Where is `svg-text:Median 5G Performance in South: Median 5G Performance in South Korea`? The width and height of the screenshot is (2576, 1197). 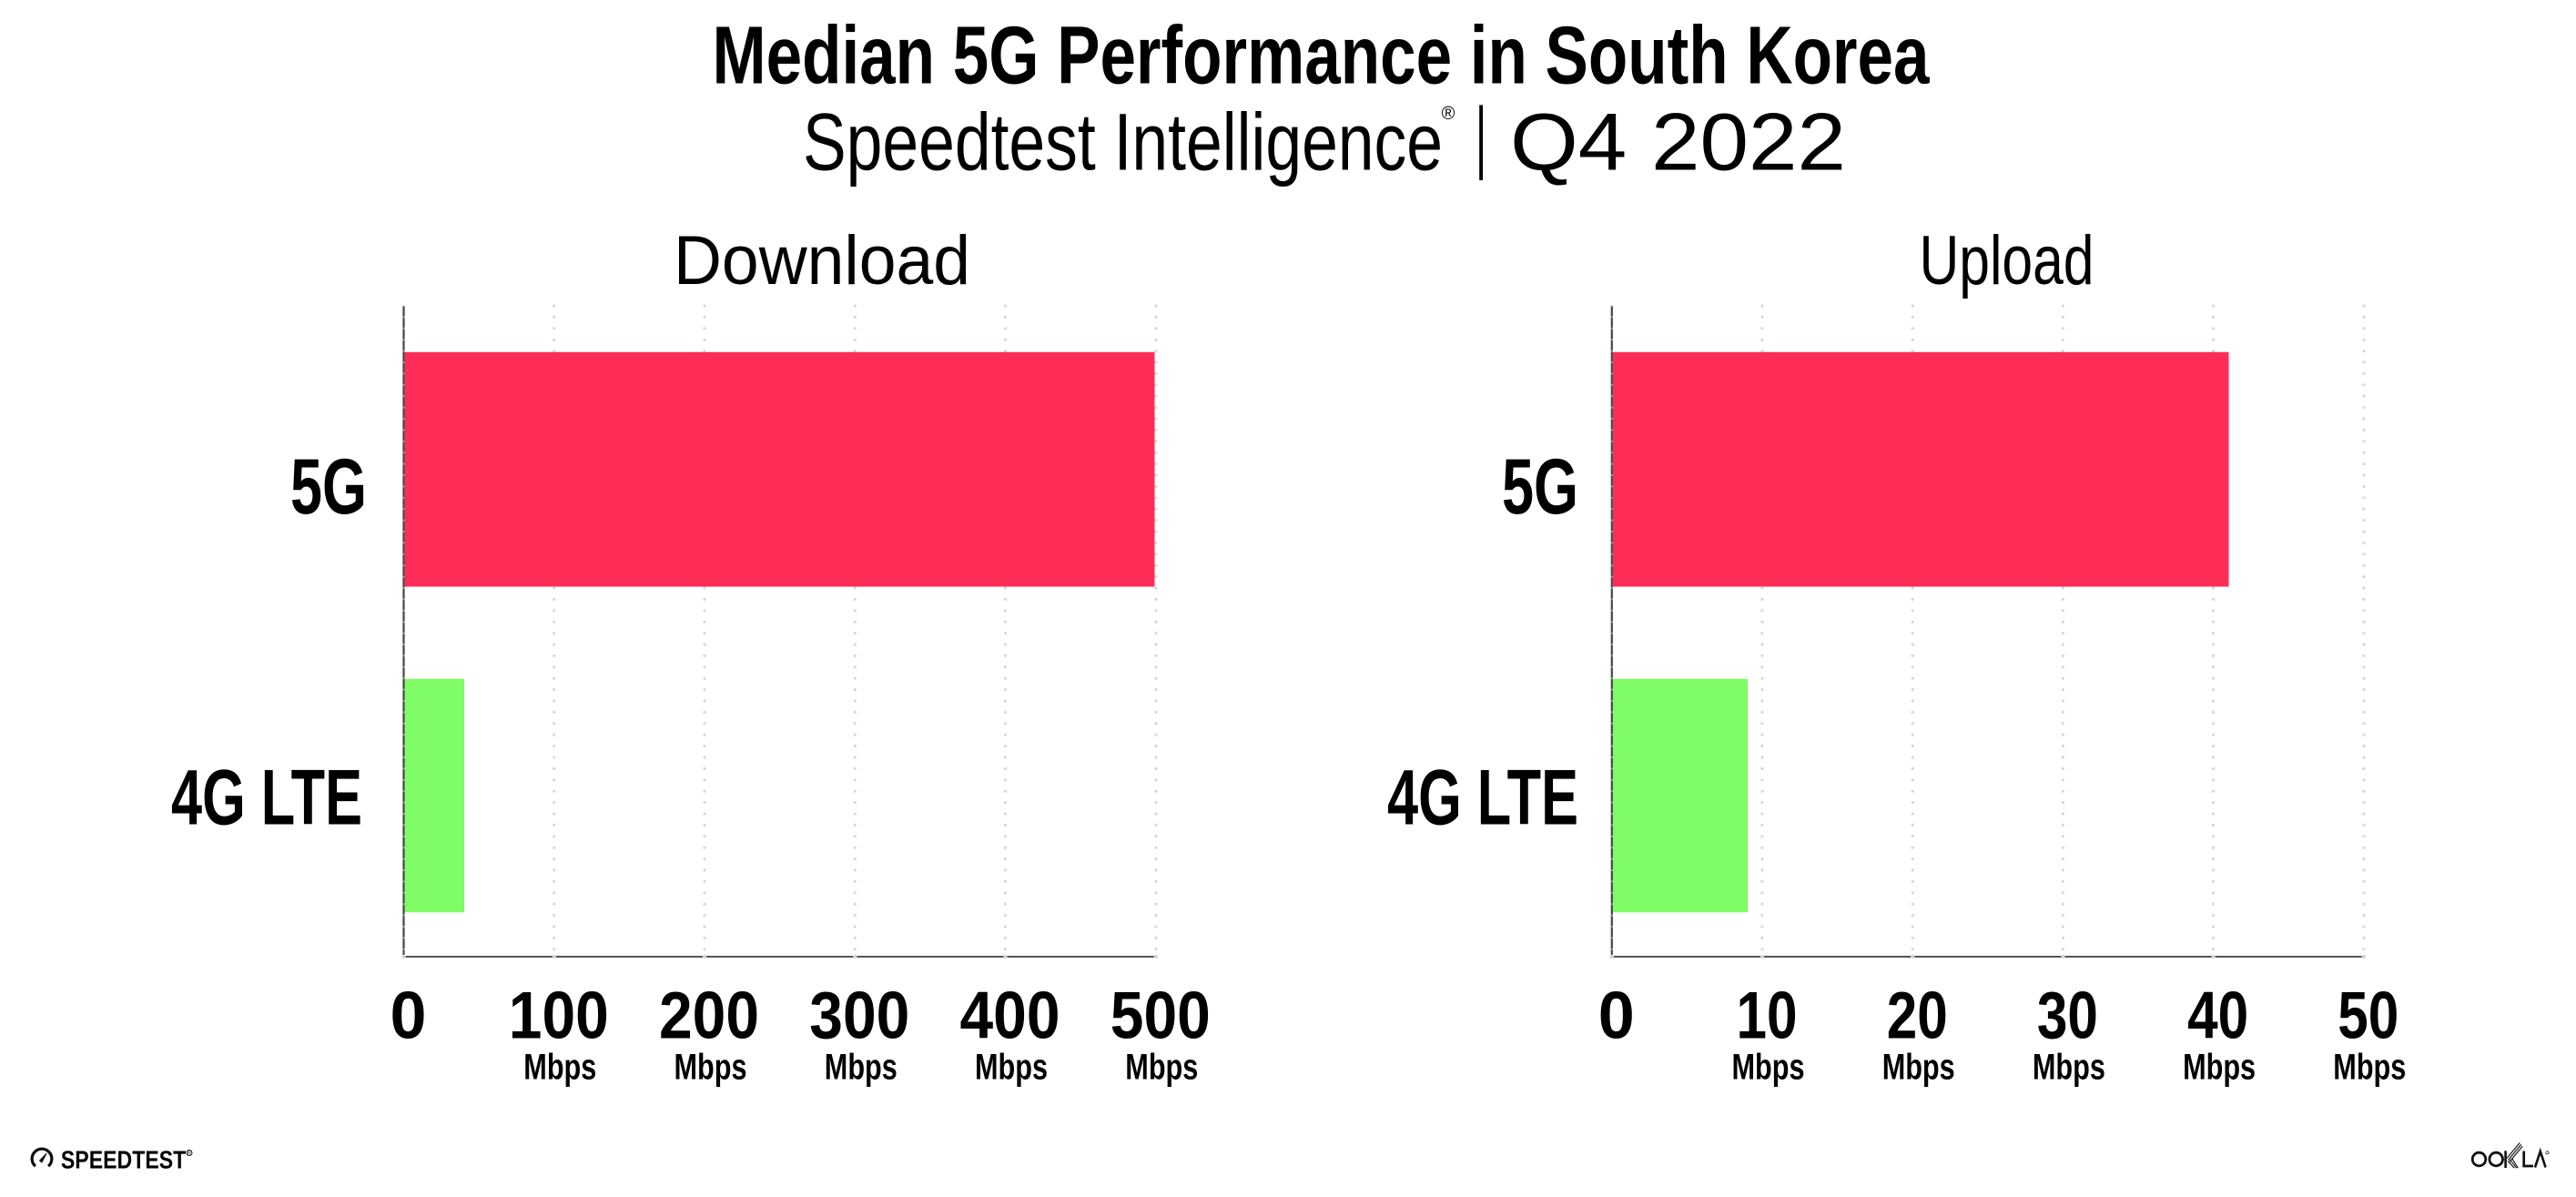 svg-text:Median 5G Performance in South: Median 5G Performance in South Korea is located at coordinates (1322, 56).